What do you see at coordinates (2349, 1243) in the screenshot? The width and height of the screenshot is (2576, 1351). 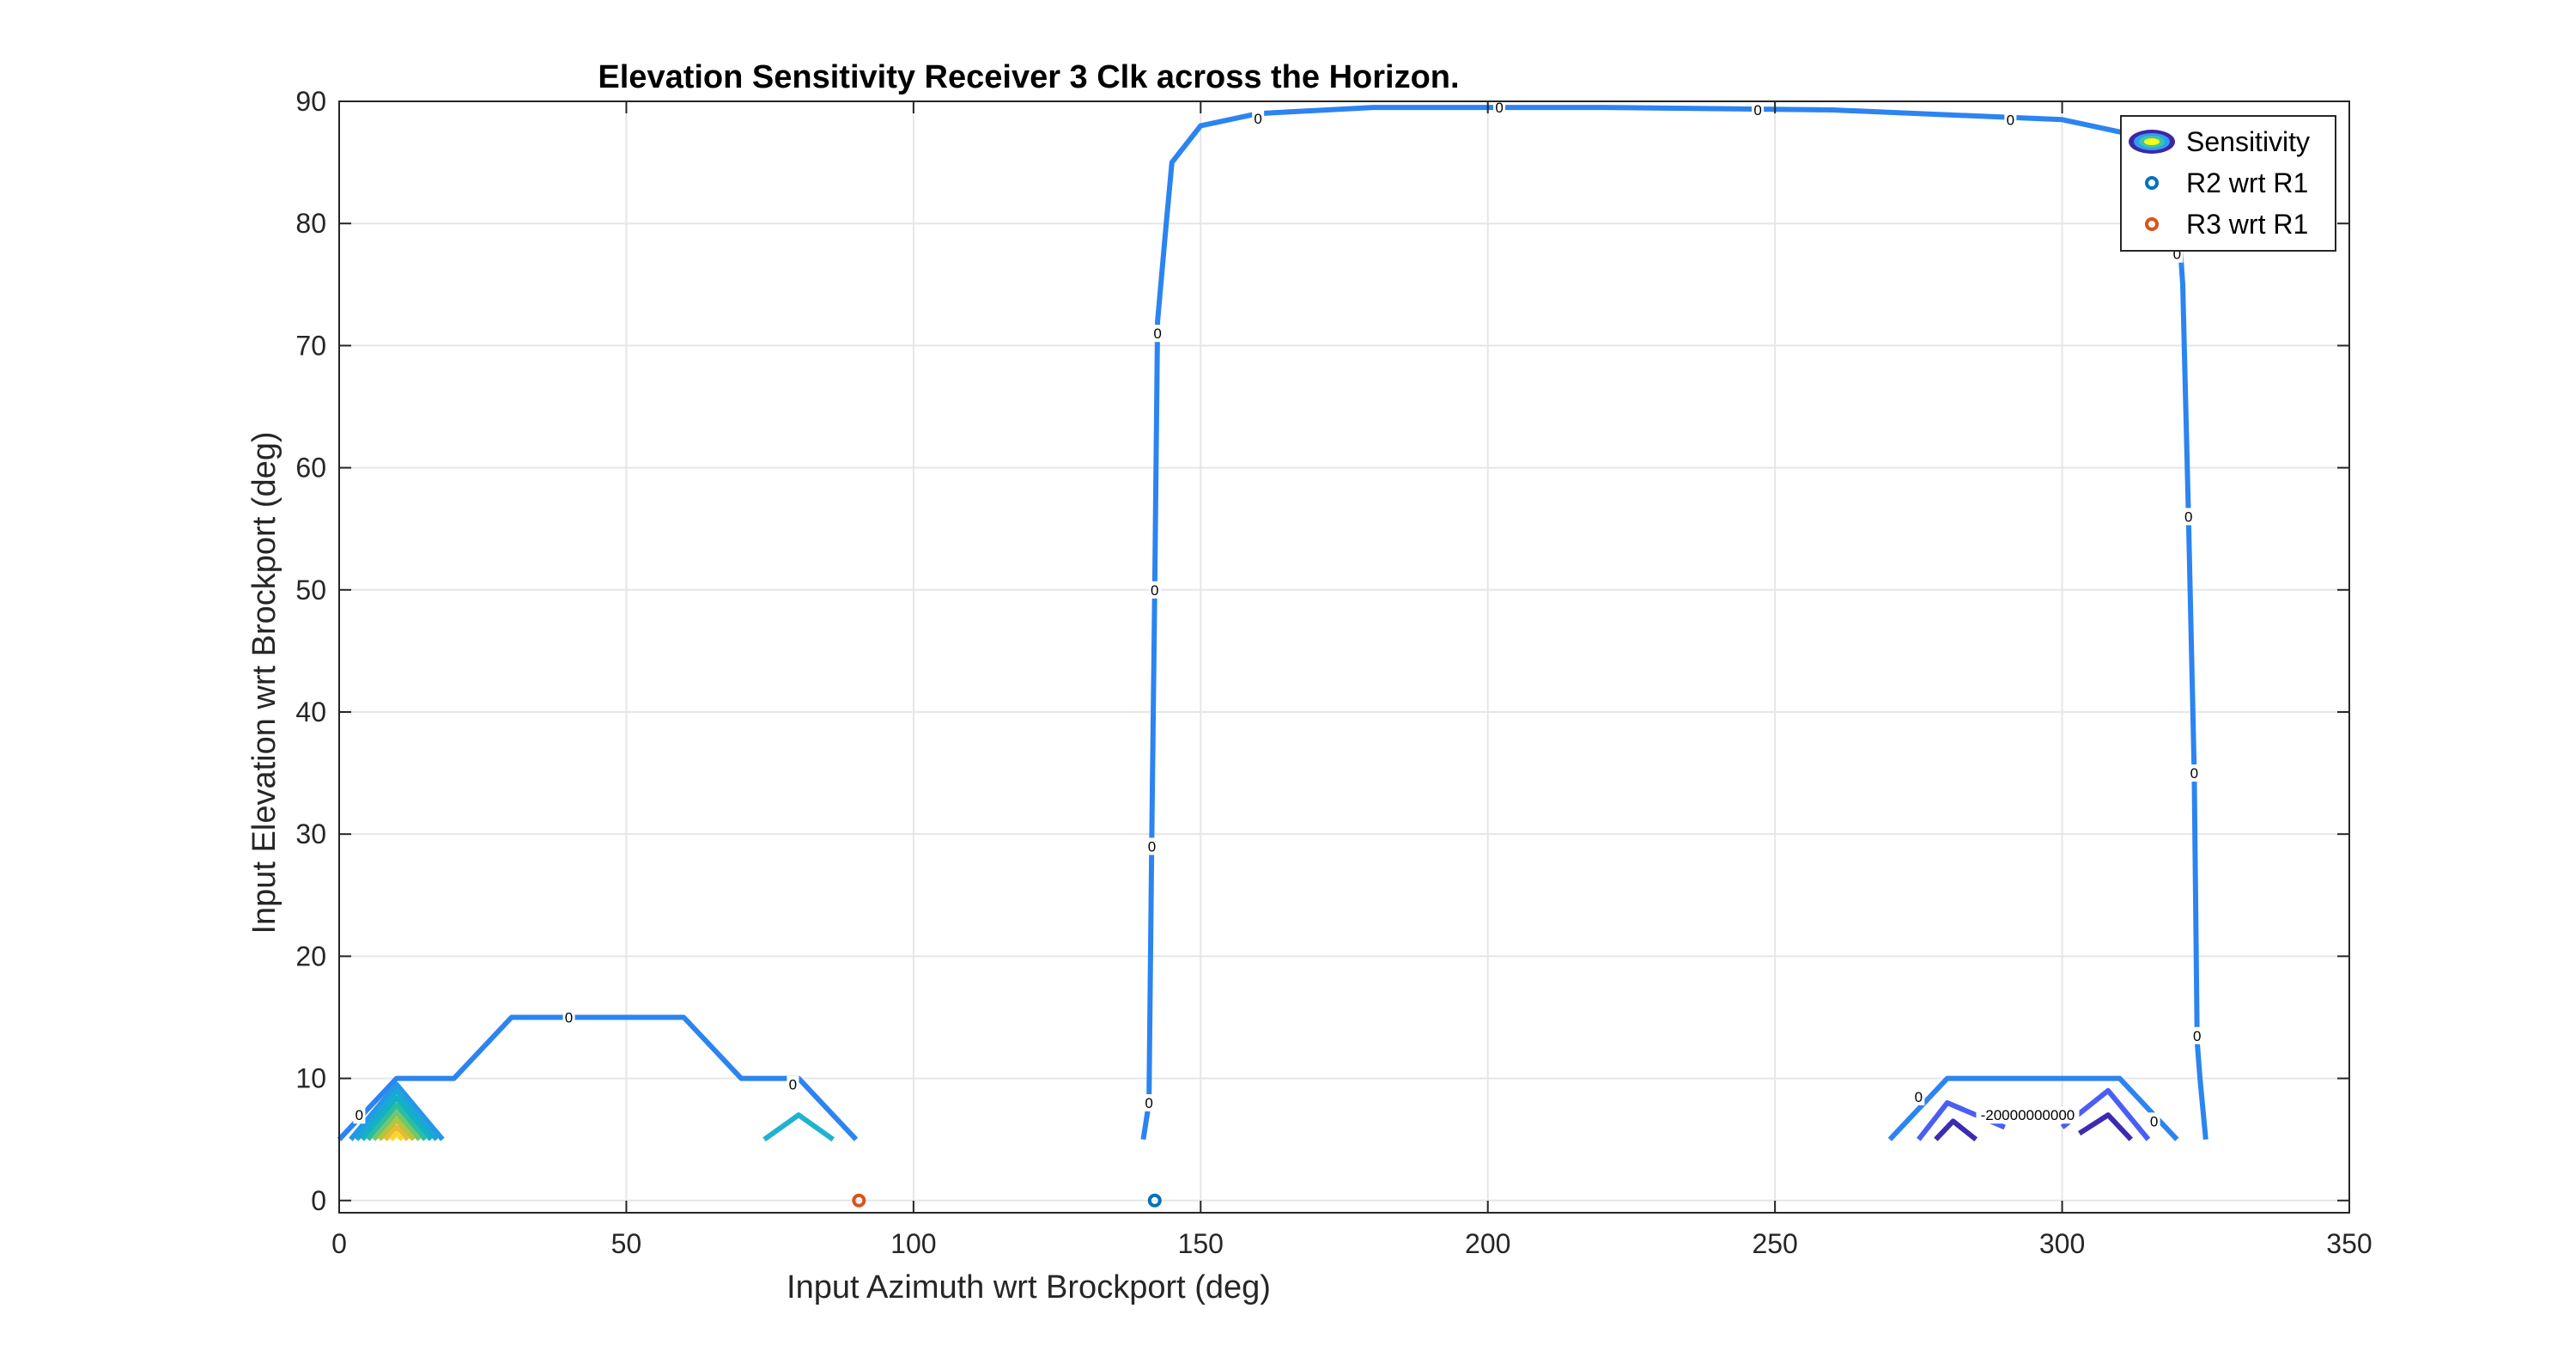 I see `x-tick-label-7: 350` at bounding box center [2349, 1243].